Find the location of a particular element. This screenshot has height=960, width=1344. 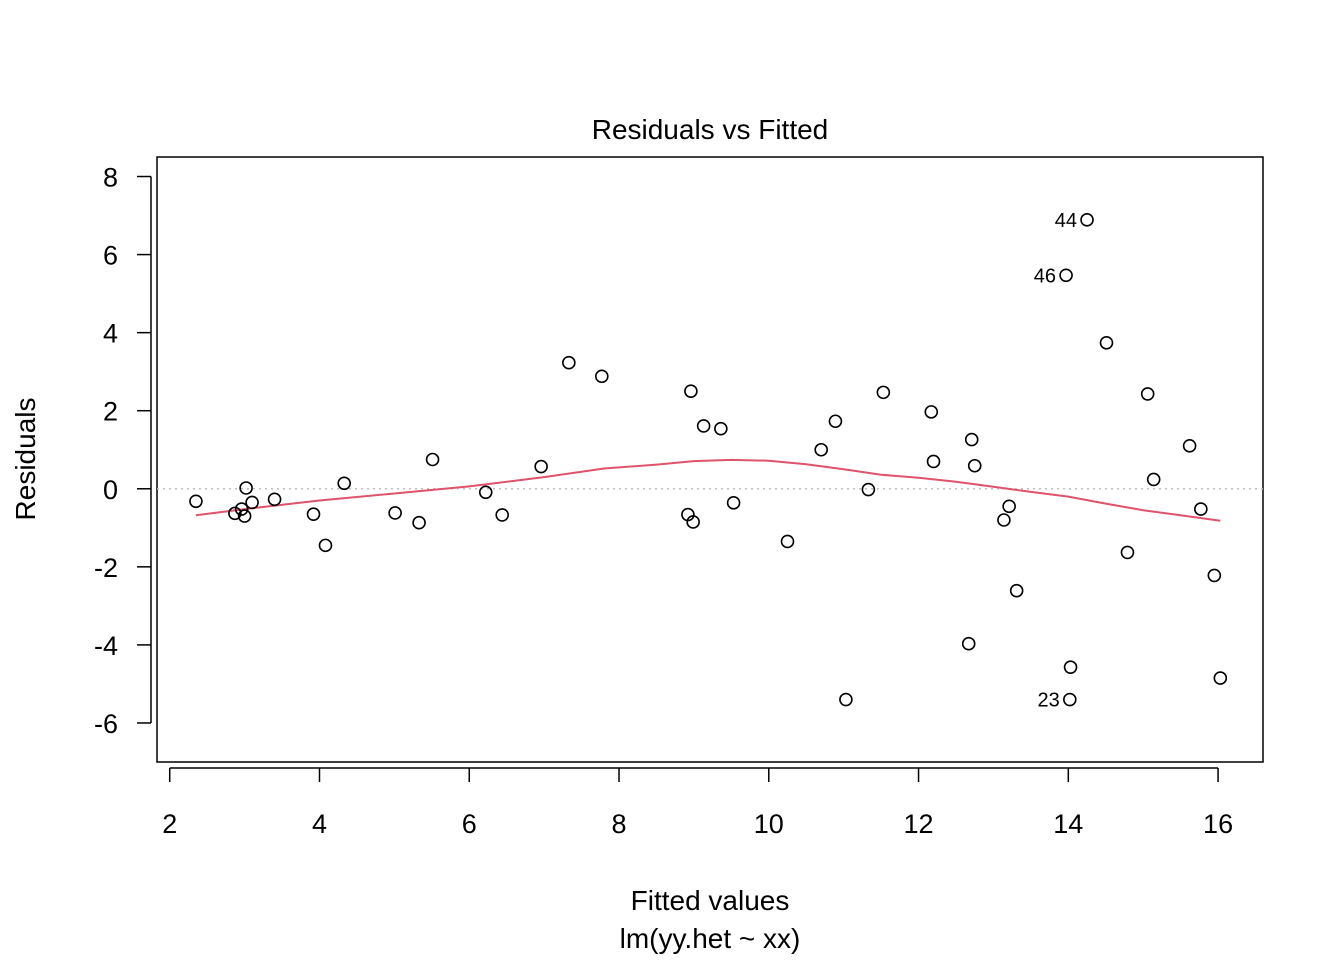

x-tick-label: 14 is located at coordinates (1068, 824).